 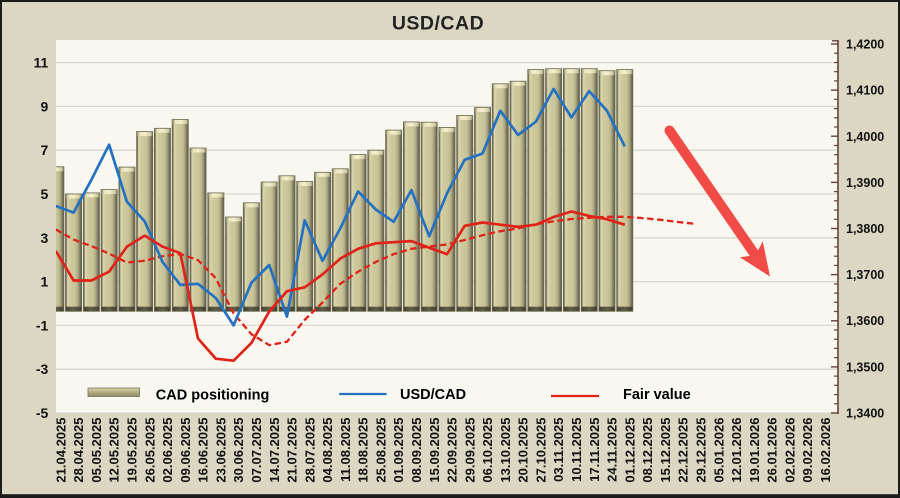 I want to click on svg-text: 21.04.2025, so click(x=60, y=450).